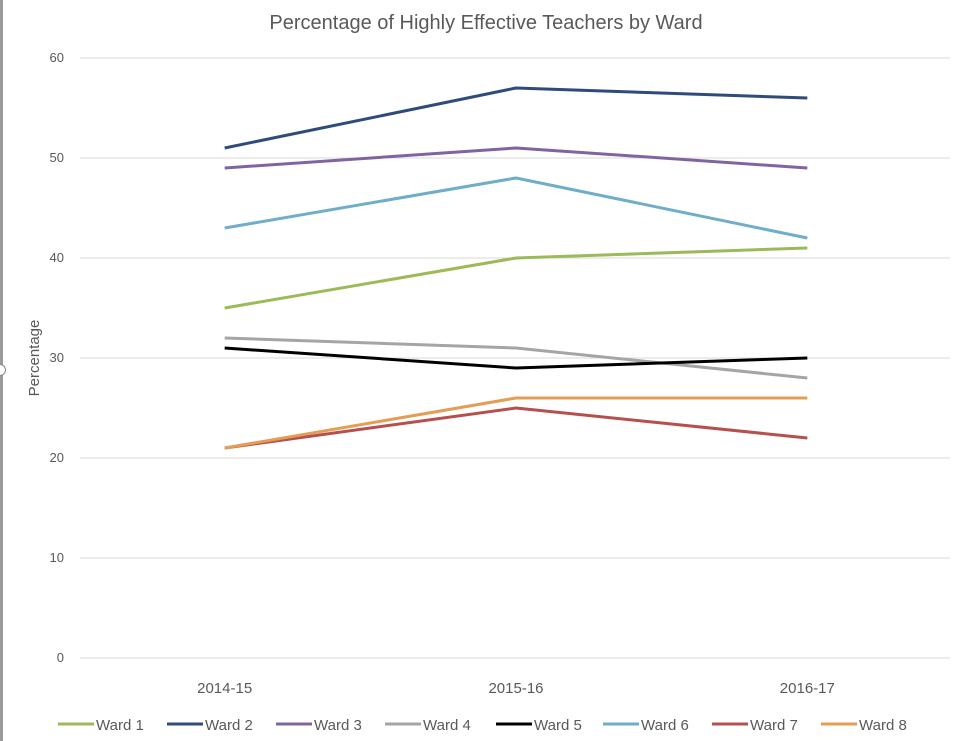 The width and height of the screenshot is (964, 741). I want to click on y-tick-label: 20, so click(57, 457).